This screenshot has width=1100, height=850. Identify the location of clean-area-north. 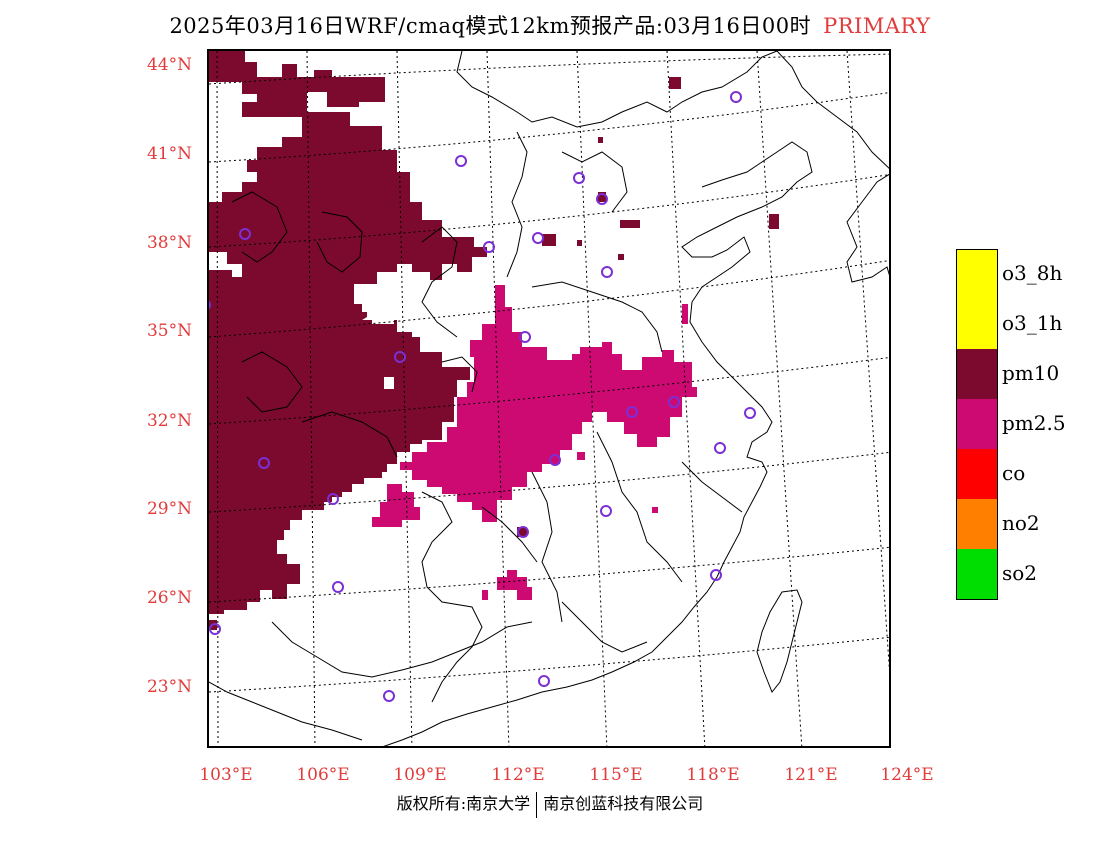
(233, 99).